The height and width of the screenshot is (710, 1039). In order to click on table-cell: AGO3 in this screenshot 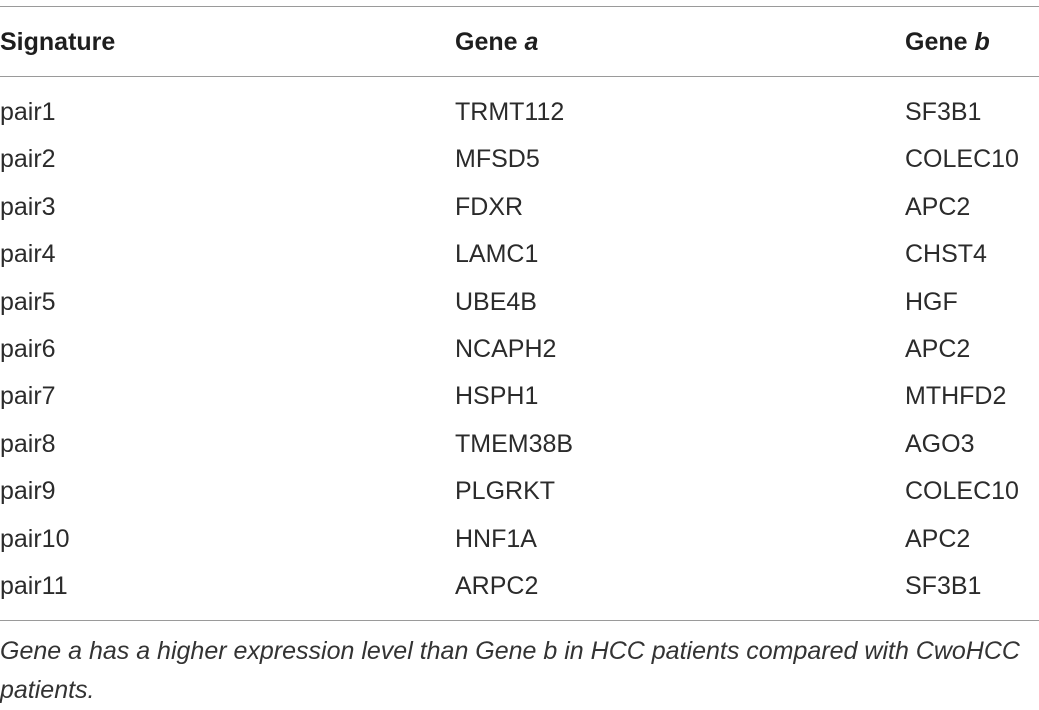, I will do `click(940, 443)`.